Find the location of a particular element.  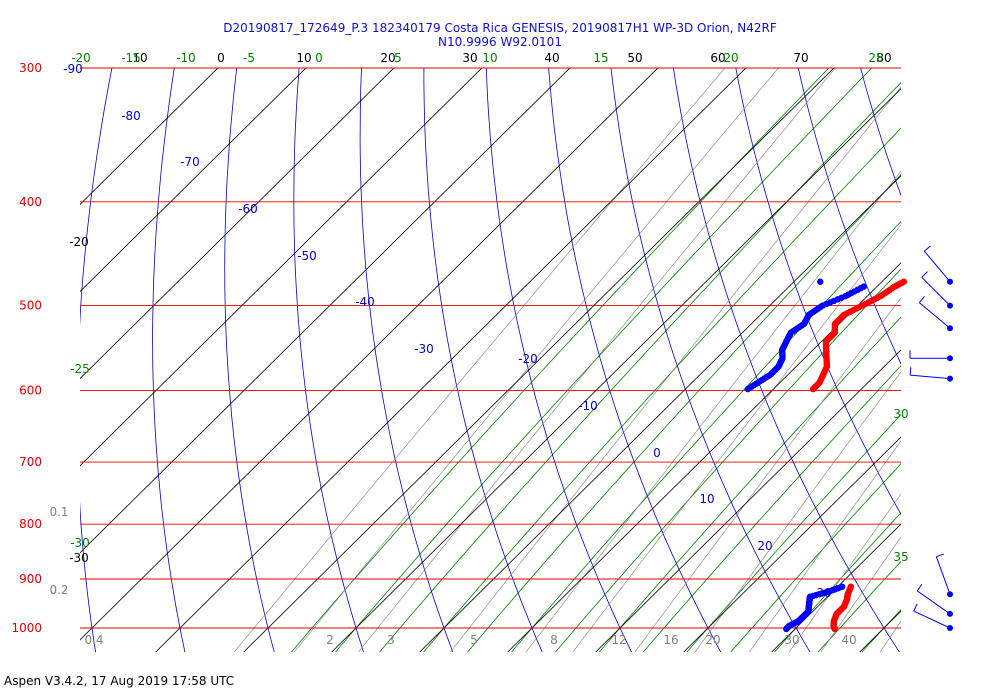

dry-adiabat-label: -30 is located at coordinates (424, 349).